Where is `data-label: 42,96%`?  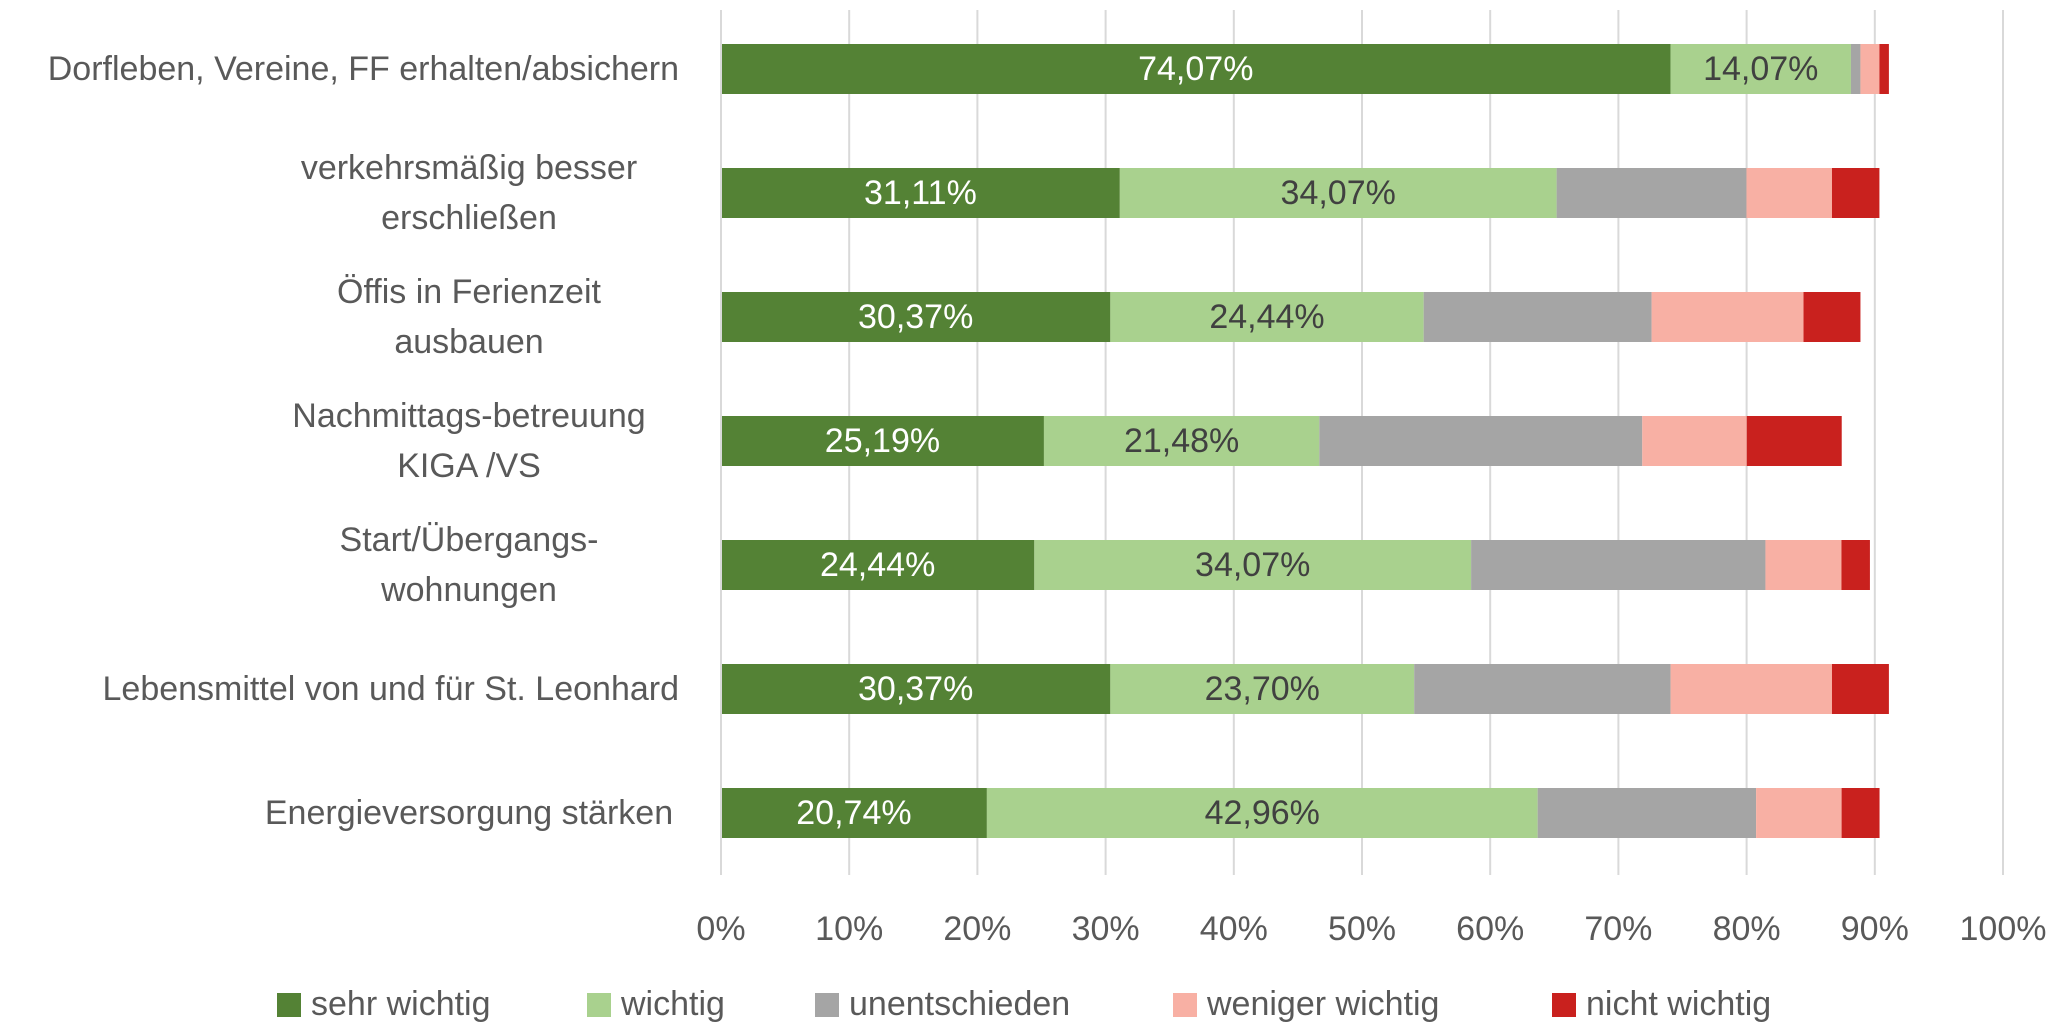 data-label: 42,96% is located at coordinates (1262, 813).